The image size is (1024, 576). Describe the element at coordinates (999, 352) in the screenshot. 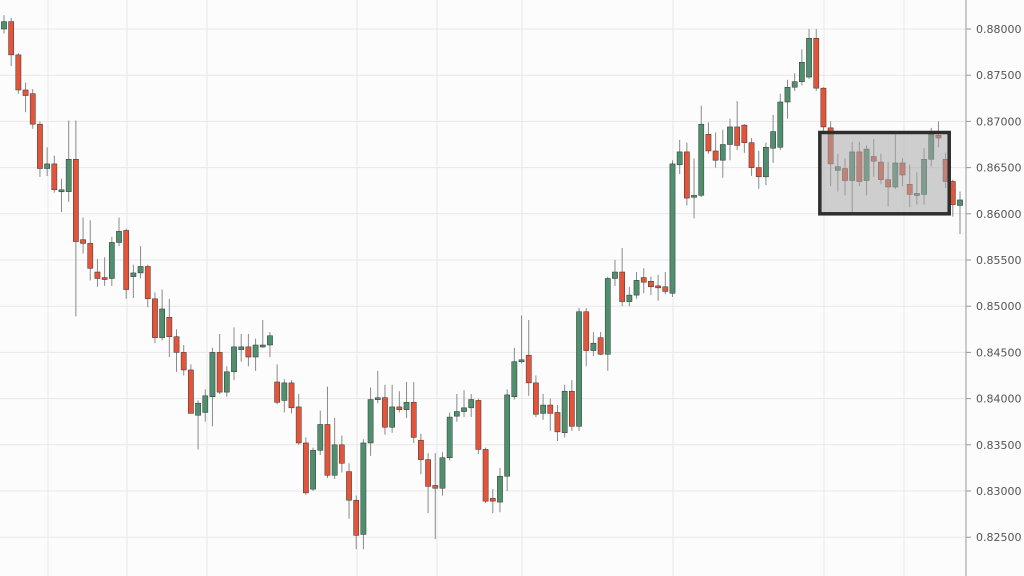

I see `price-tick-label: 0.84500` at that location.